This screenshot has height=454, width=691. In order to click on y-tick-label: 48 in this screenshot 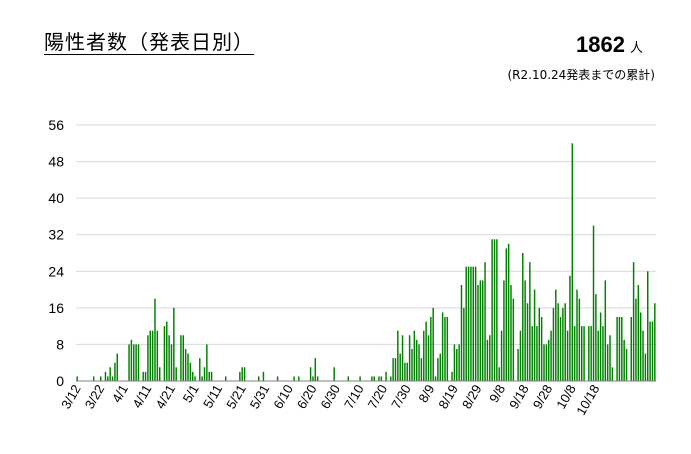, I will do `click(56, 162)`.